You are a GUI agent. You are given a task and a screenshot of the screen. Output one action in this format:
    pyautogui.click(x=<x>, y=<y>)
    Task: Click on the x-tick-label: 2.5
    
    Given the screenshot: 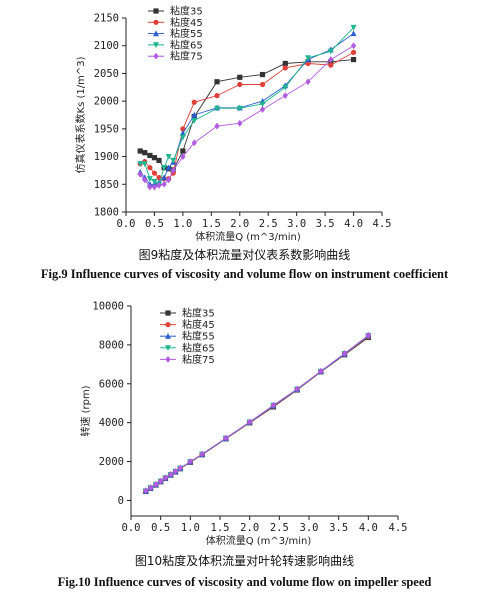 What is the action you would take?
    pyautogui.click(x=279, y=528)
    